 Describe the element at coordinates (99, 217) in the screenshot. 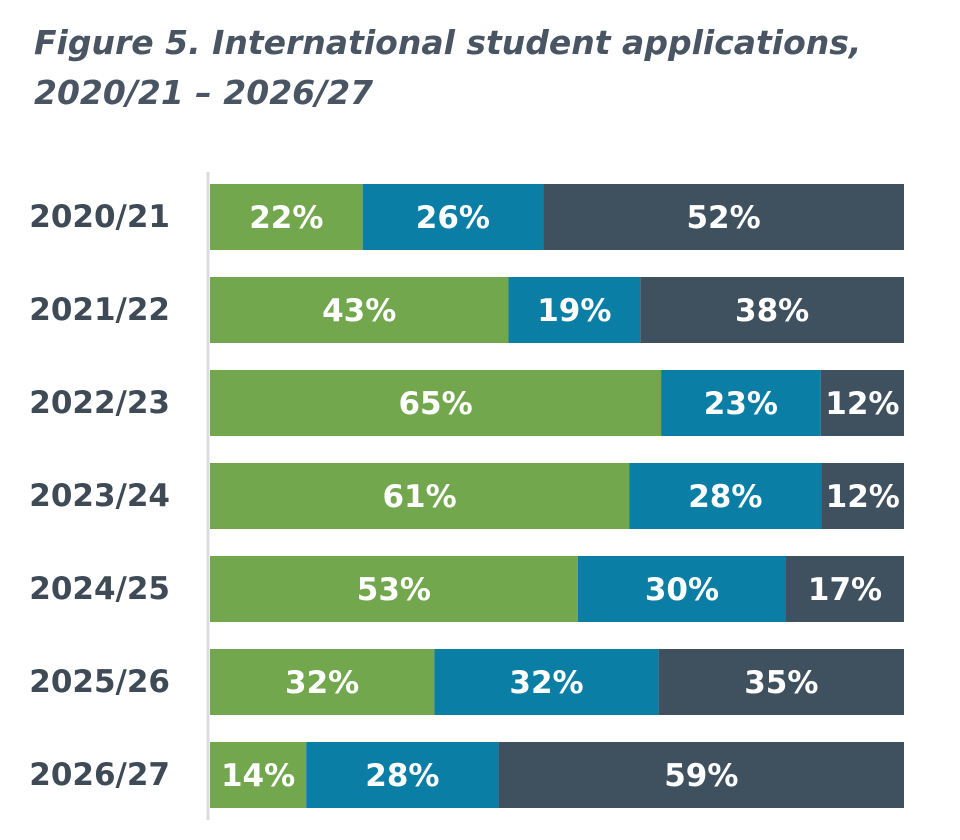

I see `category-label: 2020/21` at that location.